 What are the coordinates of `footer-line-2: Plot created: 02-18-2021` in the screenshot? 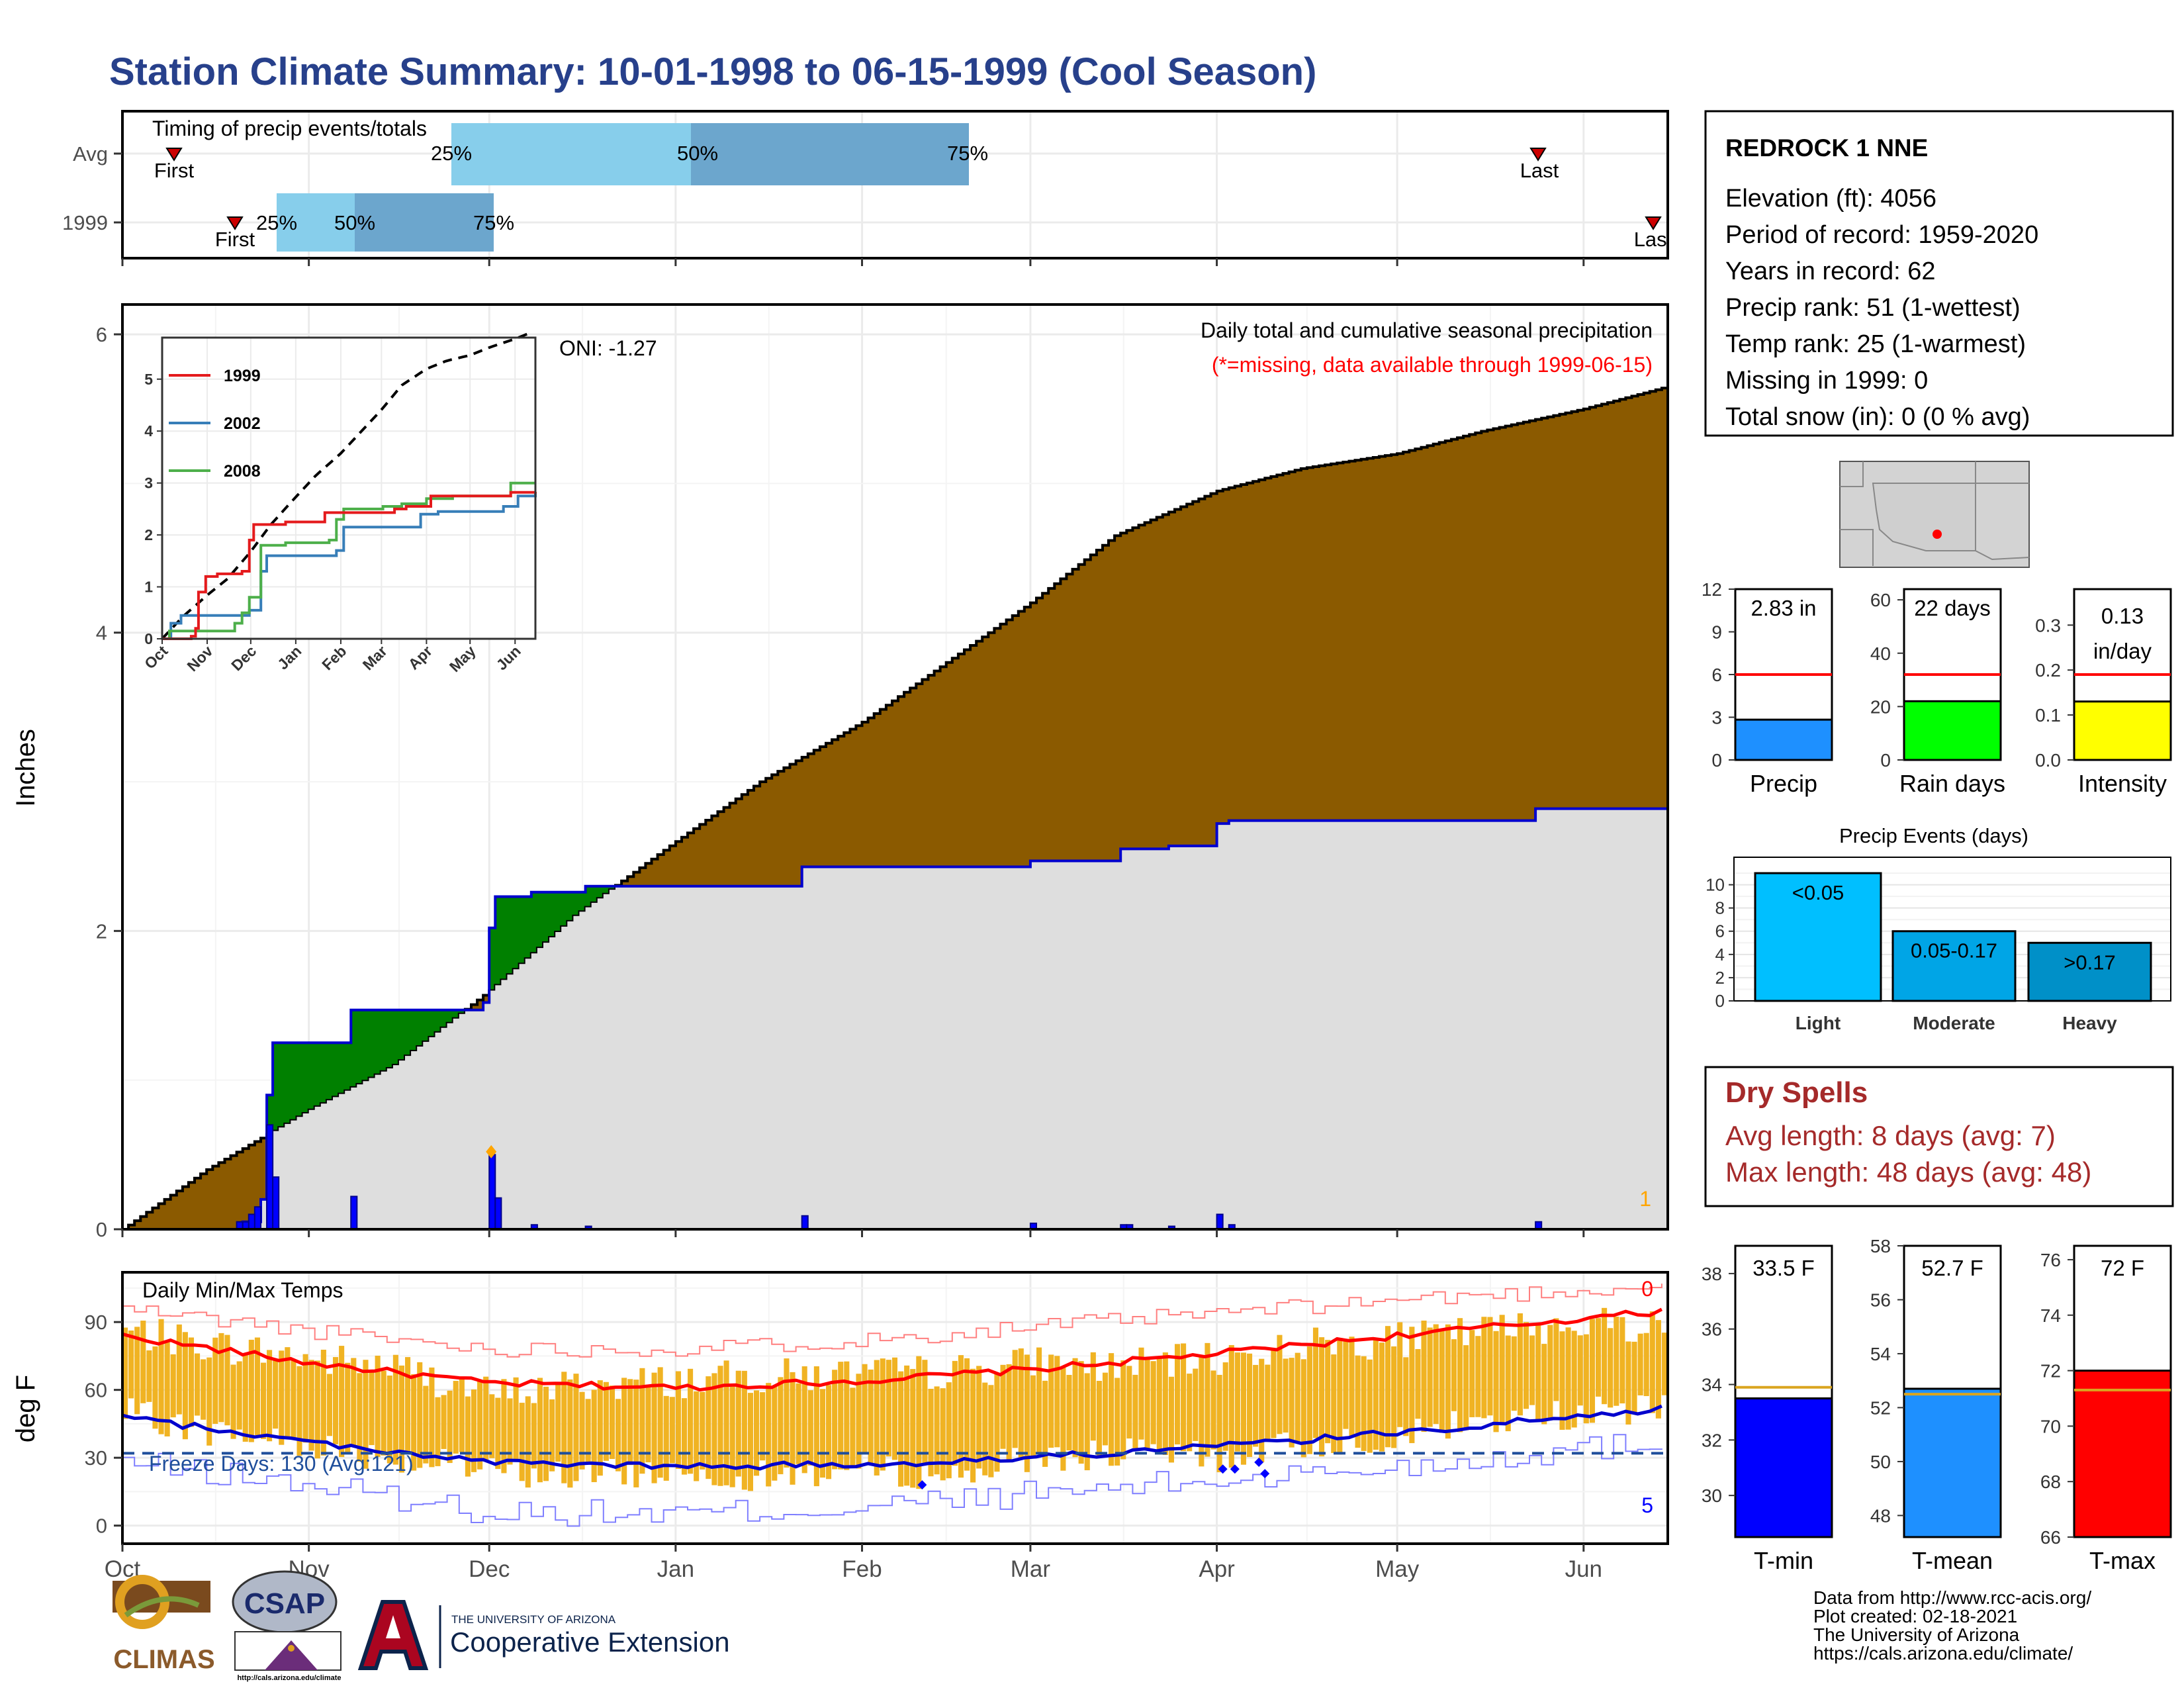 It's located at (1915, 1616).